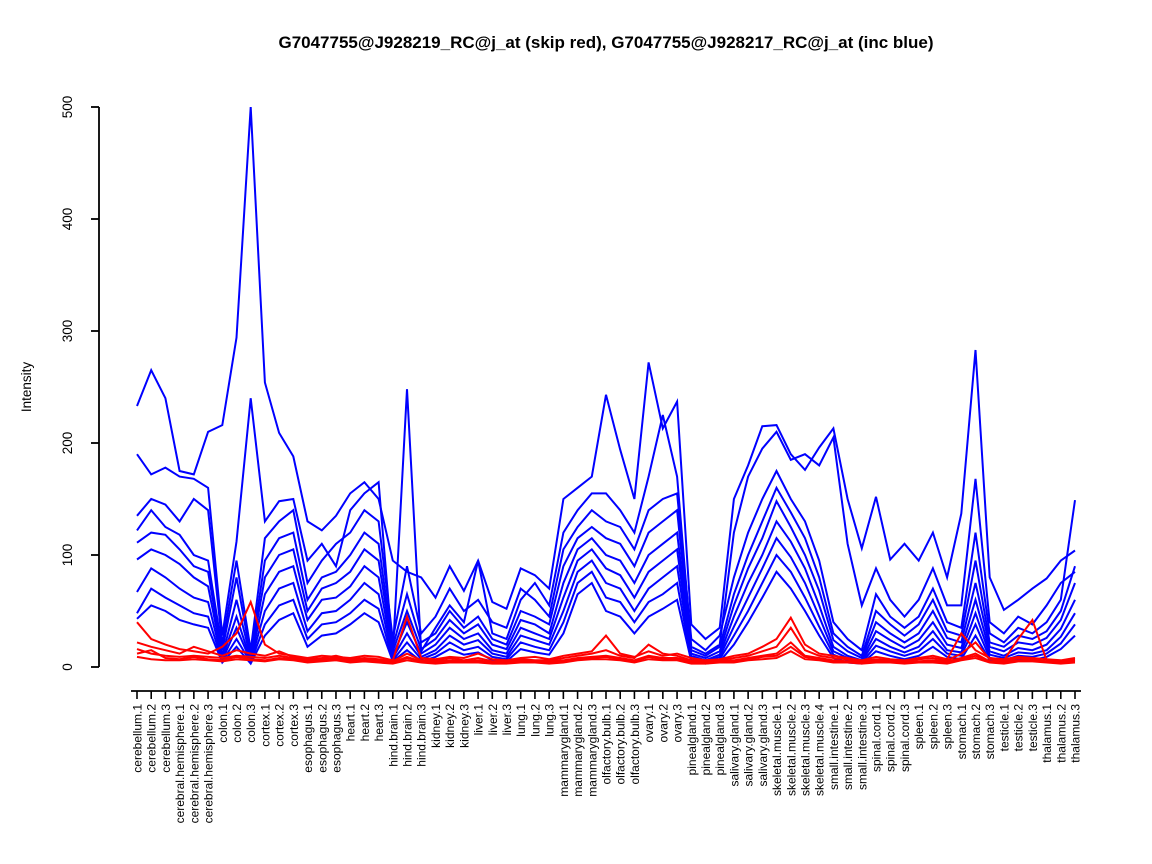  Describe the element at coordinates (152, 738) in the screenshot. I see `x-tick-label: cerebellum.2` at that location.